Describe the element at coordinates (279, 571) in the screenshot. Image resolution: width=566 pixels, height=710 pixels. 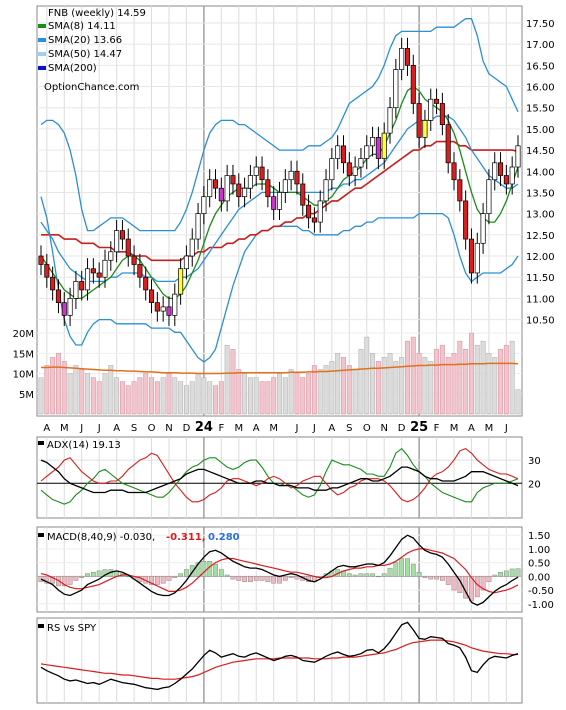
I see `macd-signal-line` at that location.